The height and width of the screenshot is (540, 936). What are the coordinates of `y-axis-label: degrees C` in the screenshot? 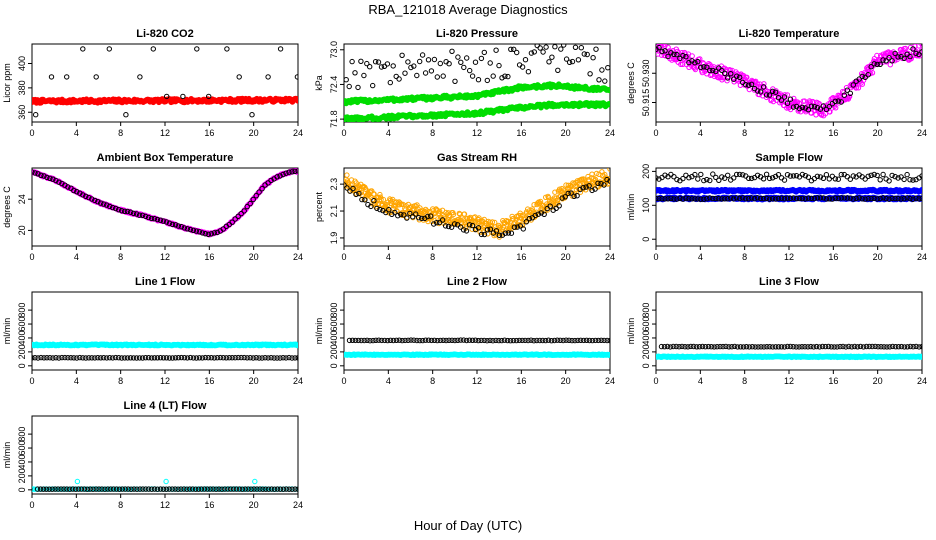 It's located at (631, 83).